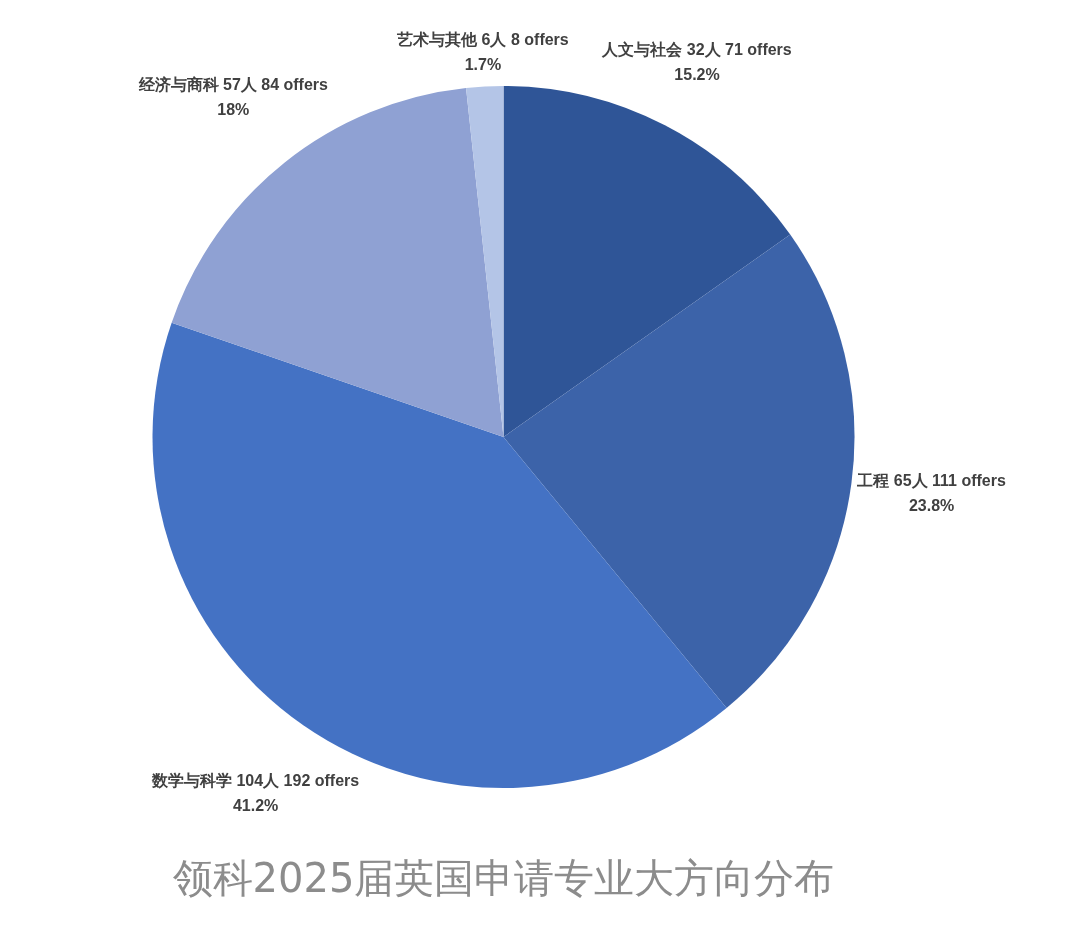 This screenshot has height=951, width=1080. Describe the element at coordinates (482, 39) in the screenshot. I see `slice-label: 艺术与其他 6人 8 offers` at that location.